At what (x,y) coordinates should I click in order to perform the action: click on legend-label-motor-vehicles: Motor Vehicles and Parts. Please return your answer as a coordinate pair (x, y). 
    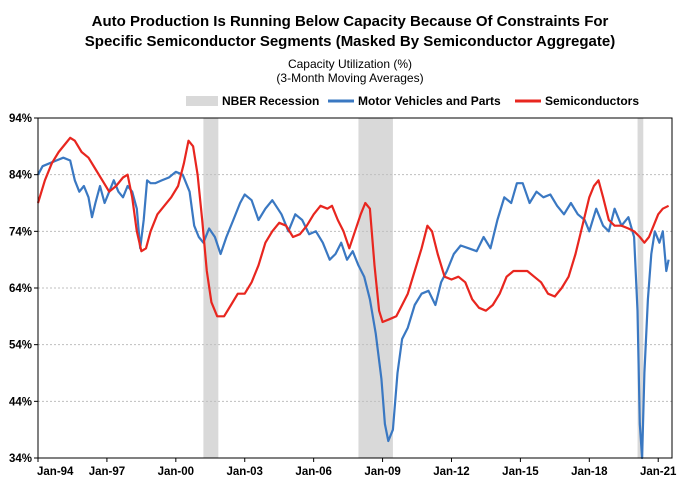
    Looking at the image, I should click on (429, 101).